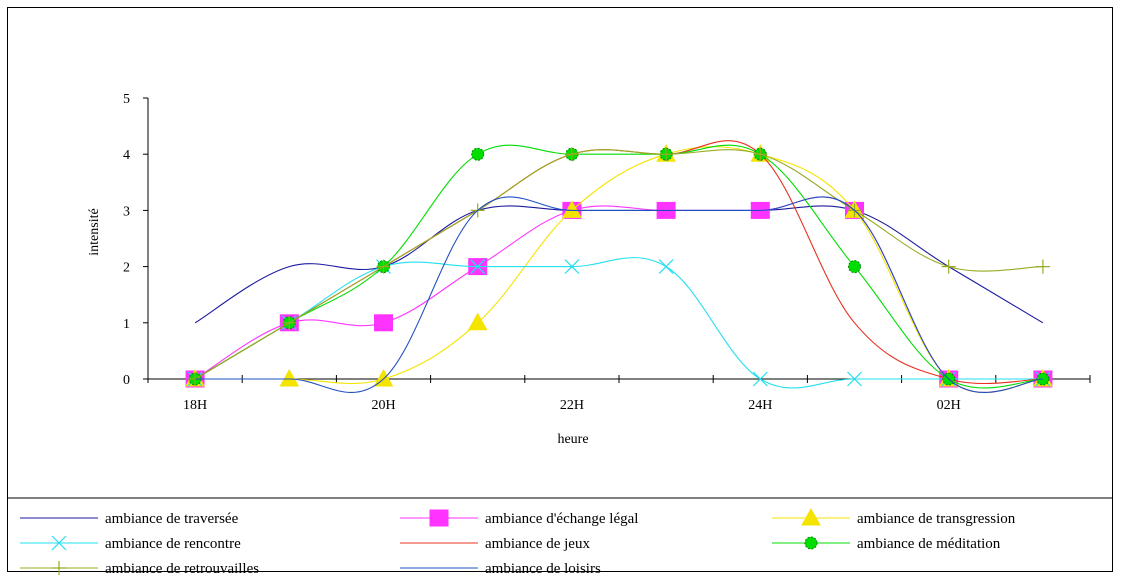 The image size is (1121, 579). Describe the element at coordinates (126, 155) in the screenshot. I see `y-tick-label: 4` at that location.